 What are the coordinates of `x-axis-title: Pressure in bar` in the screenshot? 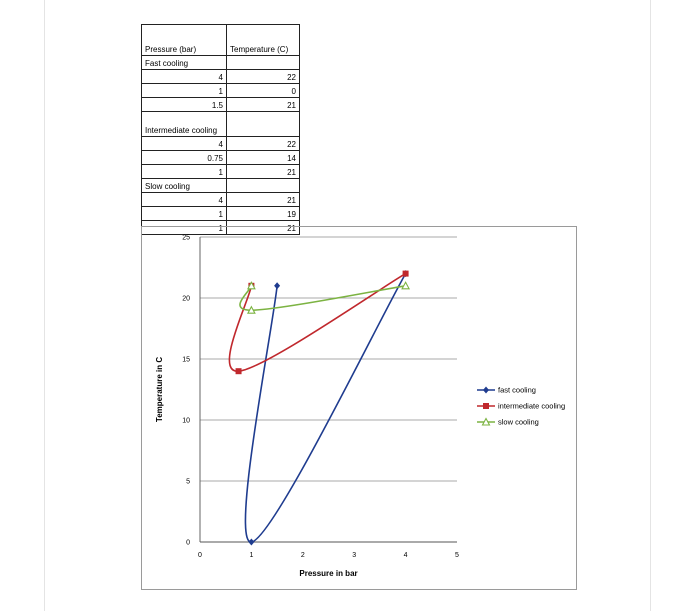 It's located at (328, 573).